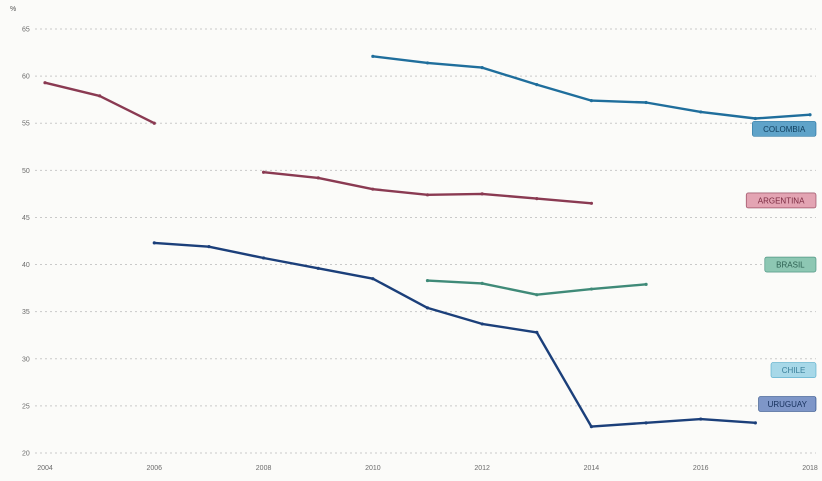  What do you see at coordinates (26, 359) in the screenshot?
I see `y-tick-label: 30` at bounding box center [26, 359].